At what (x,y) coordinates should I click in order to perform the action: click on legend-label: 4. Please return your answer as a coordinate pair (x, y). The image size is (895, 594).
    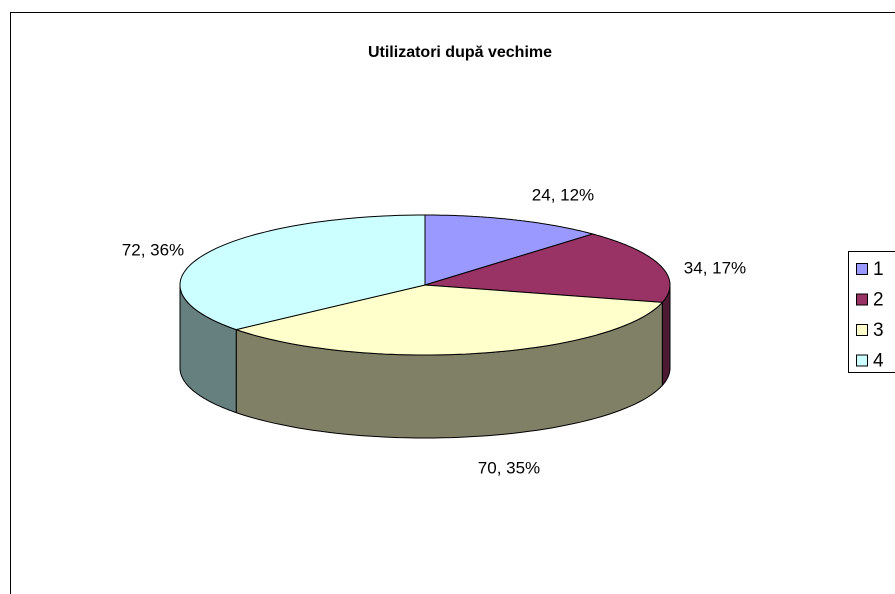
    Looking at the image, I should click on (878, 361).